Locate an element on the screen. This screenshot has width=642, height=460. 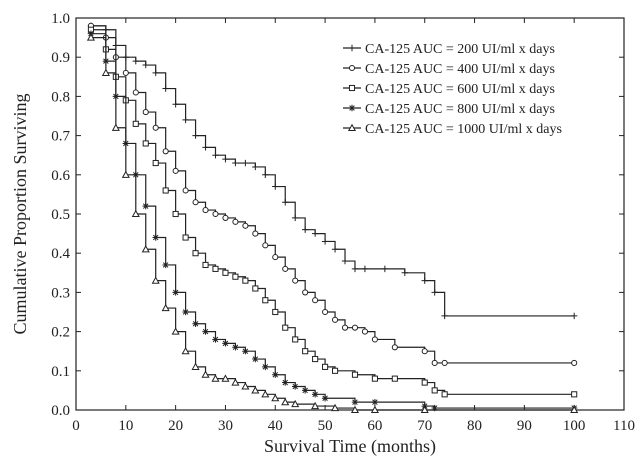
y-tick-label: 0.0 is located at coordinates (60, 411).